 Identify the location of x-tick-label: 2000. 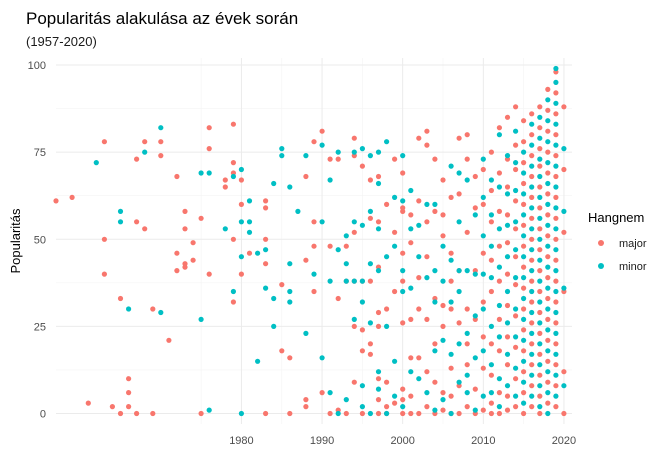
(402, 441).